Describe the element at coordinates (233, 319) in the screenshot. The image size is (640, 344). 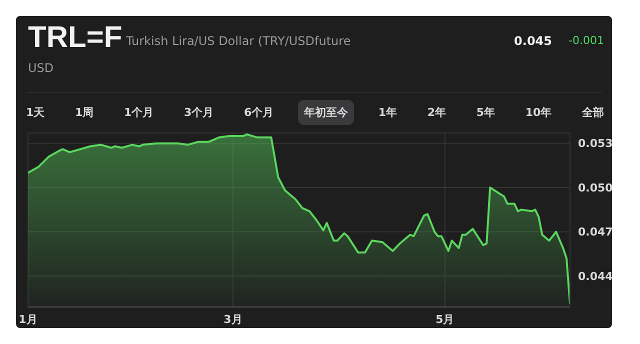
I see `x-tick-label: 3月` at that location.